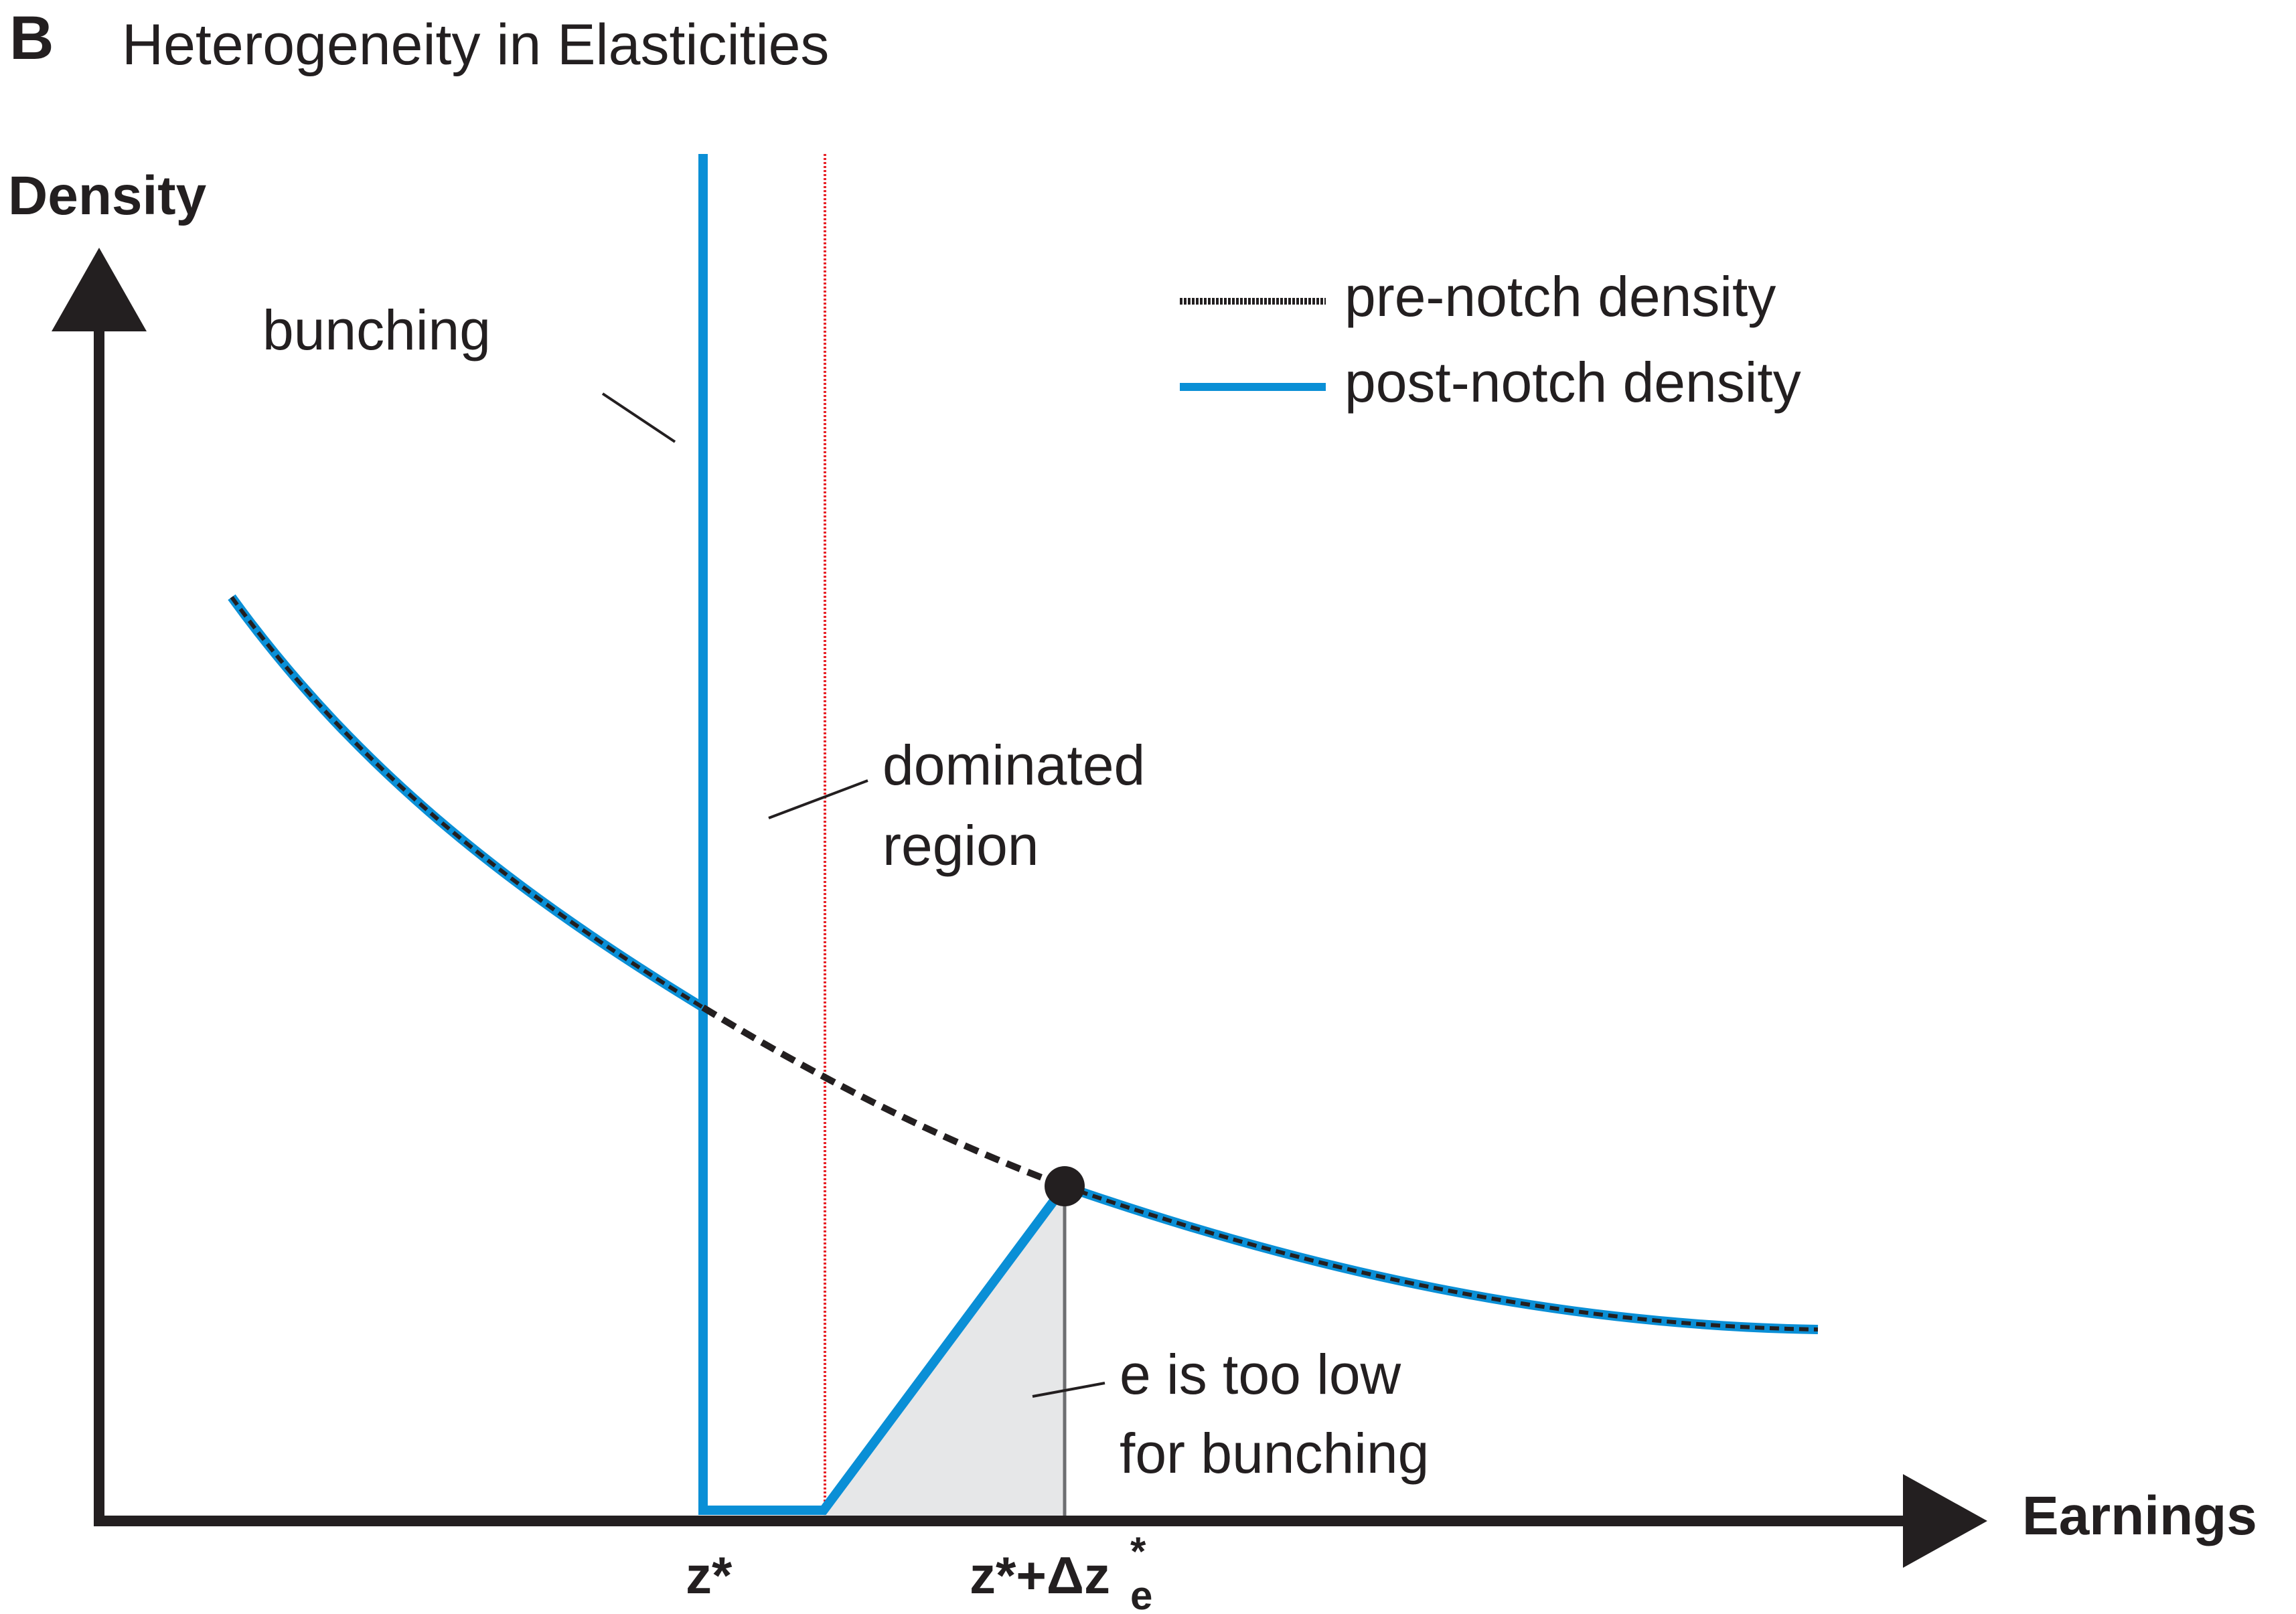 The height and width of the screenshot is (1614, 2296). I want to click on post-notch-curve-right, so click(1441, 1258).